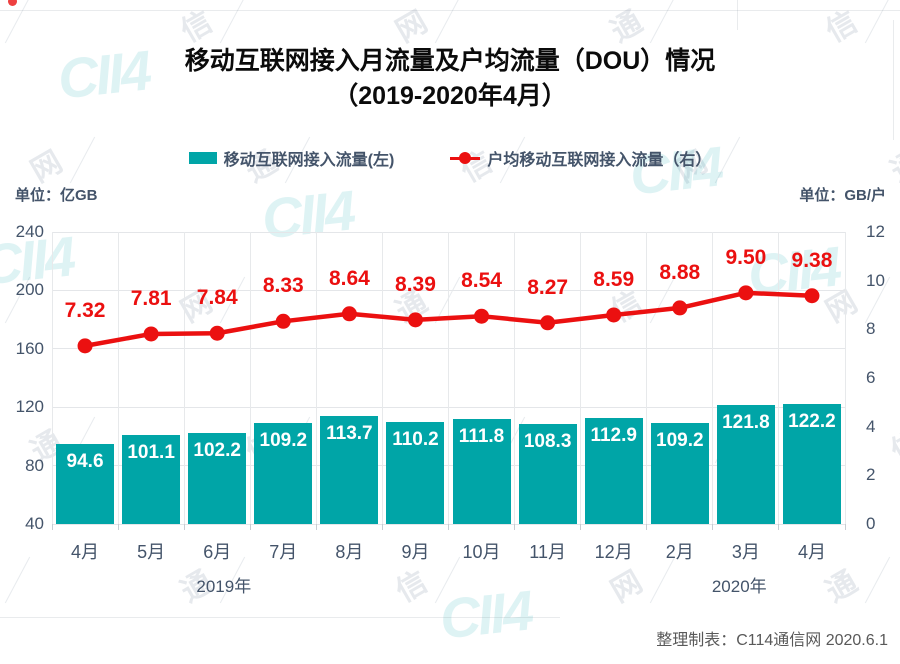  What do you see at coordinates (85, 310) in the screenshot?
I see `line-value-label: 7.32` at bounding box center [85, 310].